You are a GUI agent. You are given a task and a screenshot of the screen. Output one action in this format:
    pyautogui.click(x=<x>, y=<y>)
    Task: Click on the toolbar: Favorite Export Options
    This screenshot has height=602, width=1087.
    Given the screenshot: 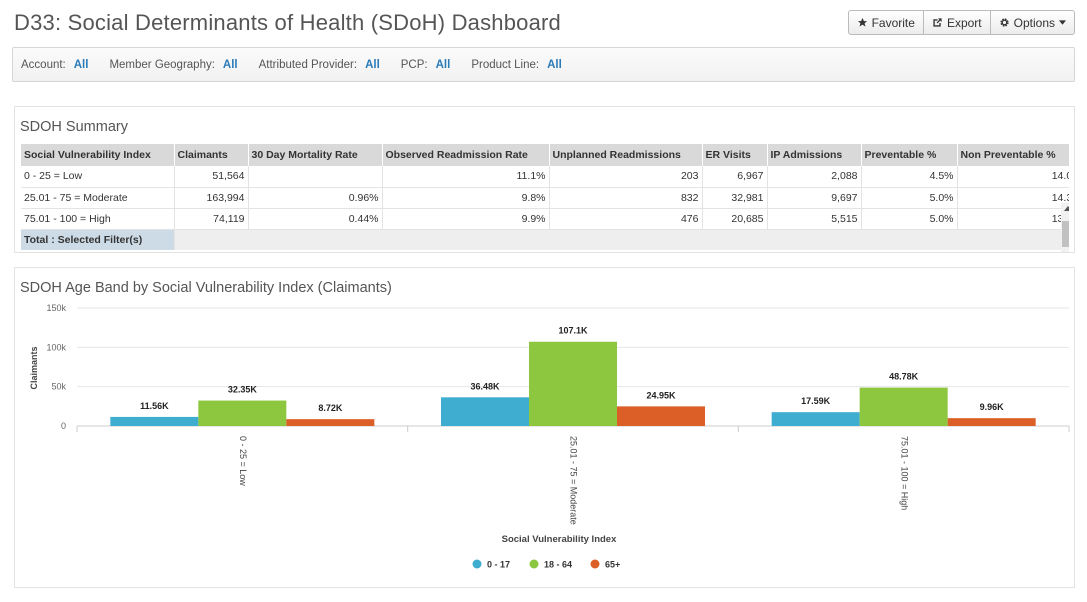 What is the action you would take?
    pyautogui.click(x=961, y=22)
    